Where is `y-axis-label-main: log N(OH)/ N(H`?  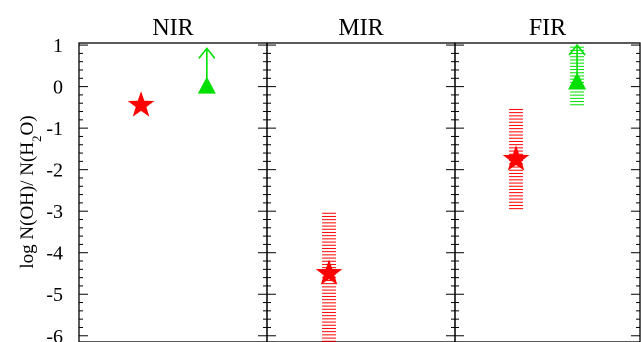
y-axis-label-main: log N(OH)/ N(H is located at coordinates (27, 205).